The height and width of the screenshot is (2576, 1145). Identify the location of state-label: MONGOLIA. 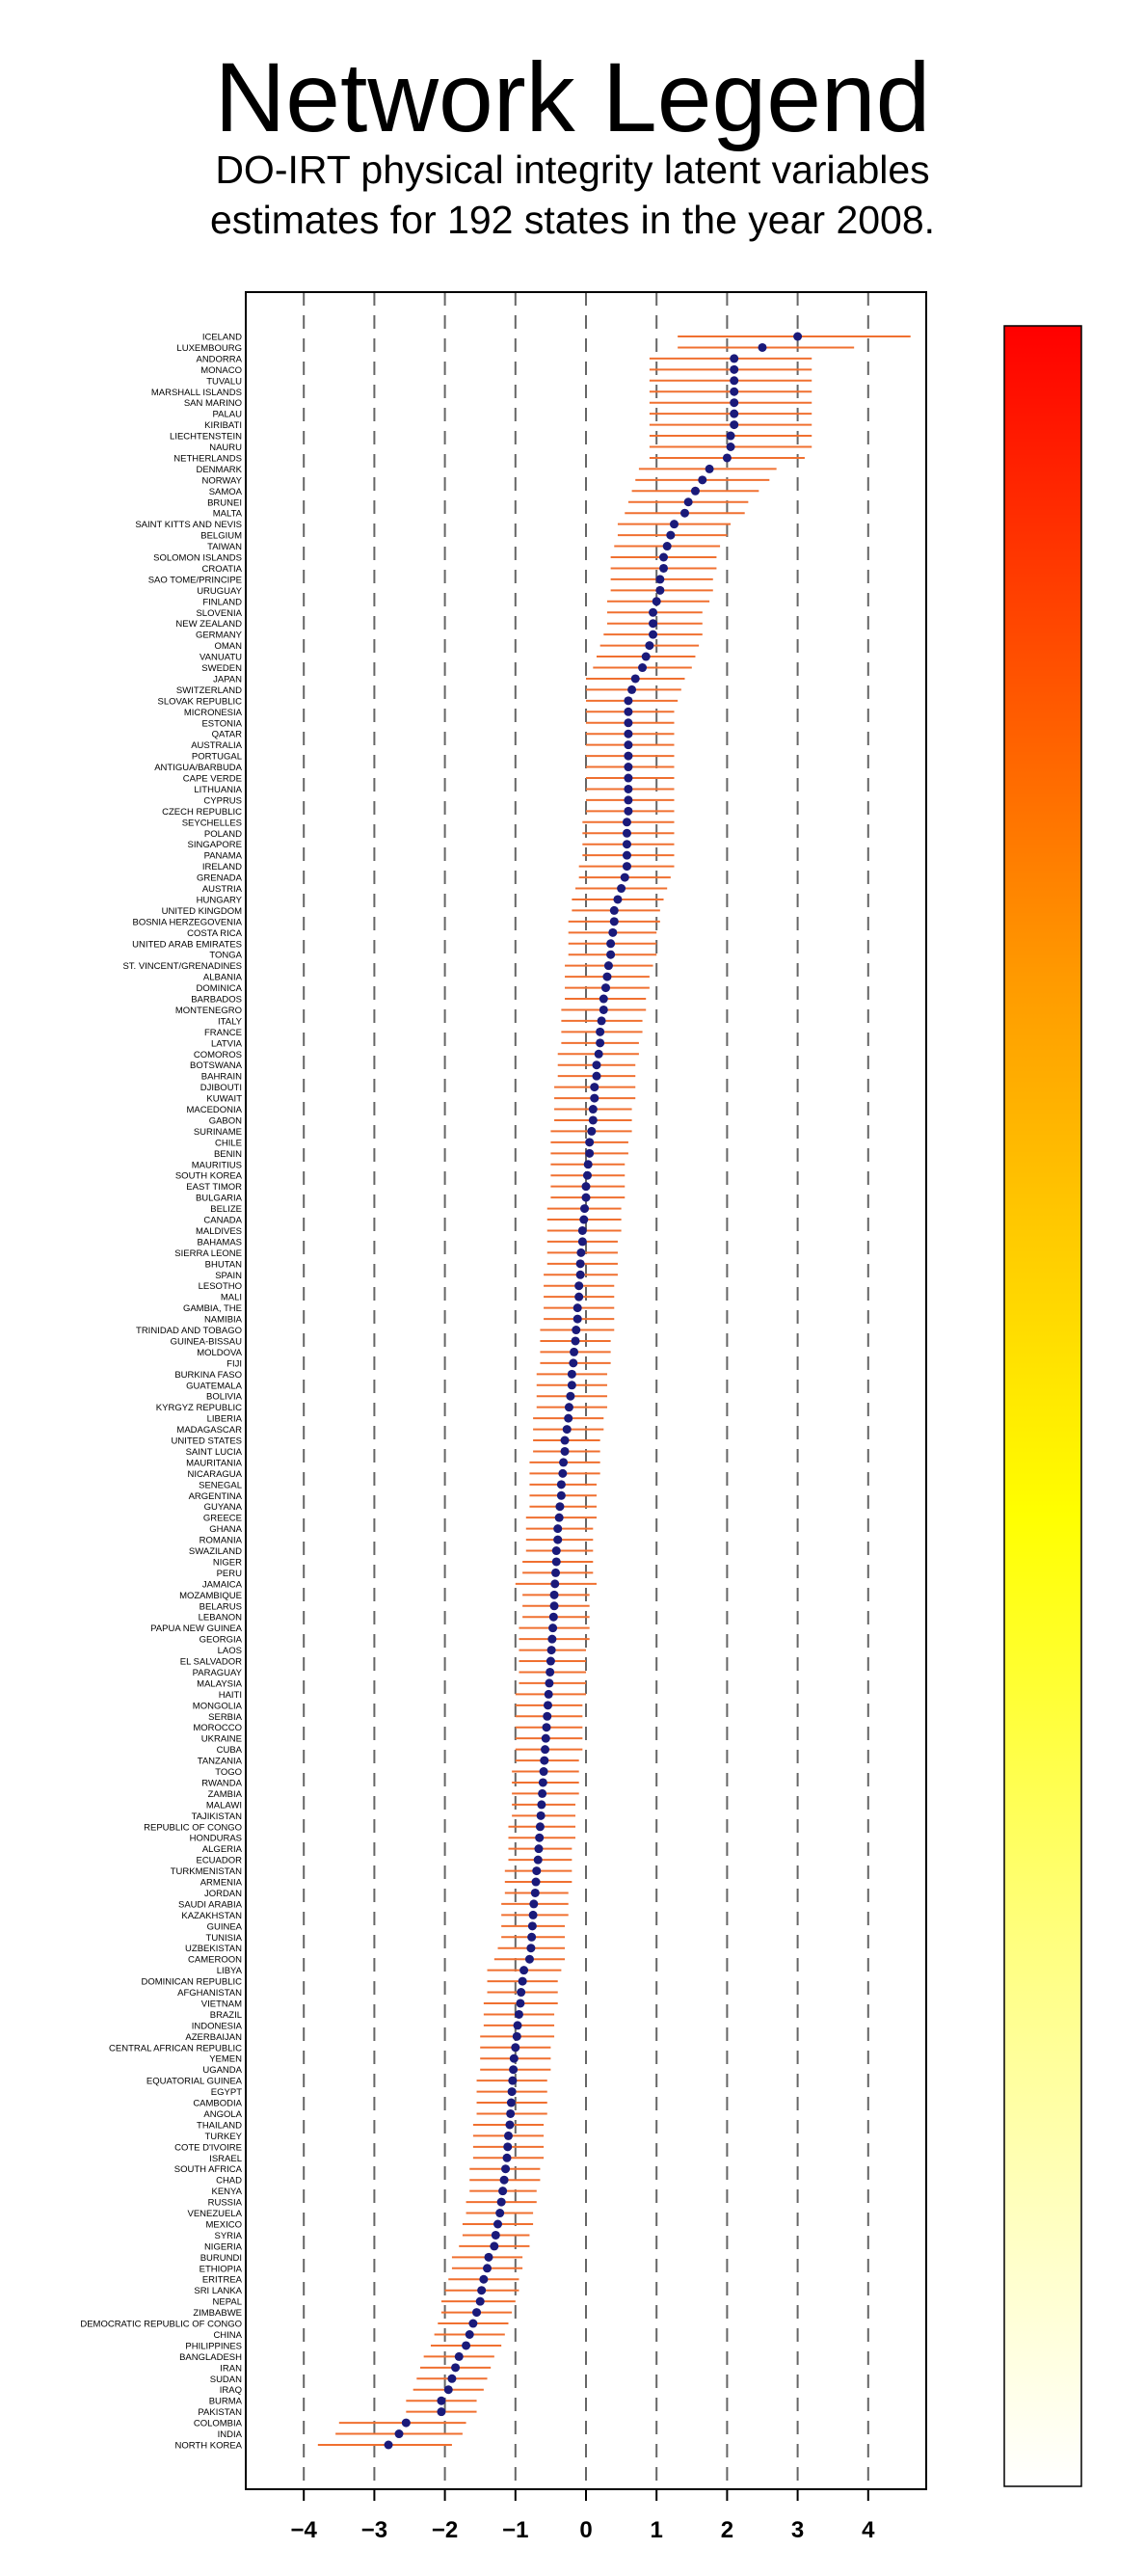
(218, 1706).